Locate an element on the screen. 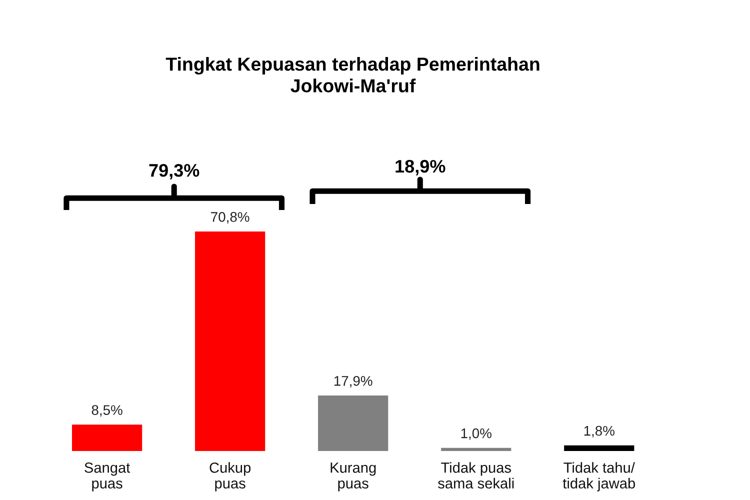  data-label: 1,8% is located at coordinates (599, 432).